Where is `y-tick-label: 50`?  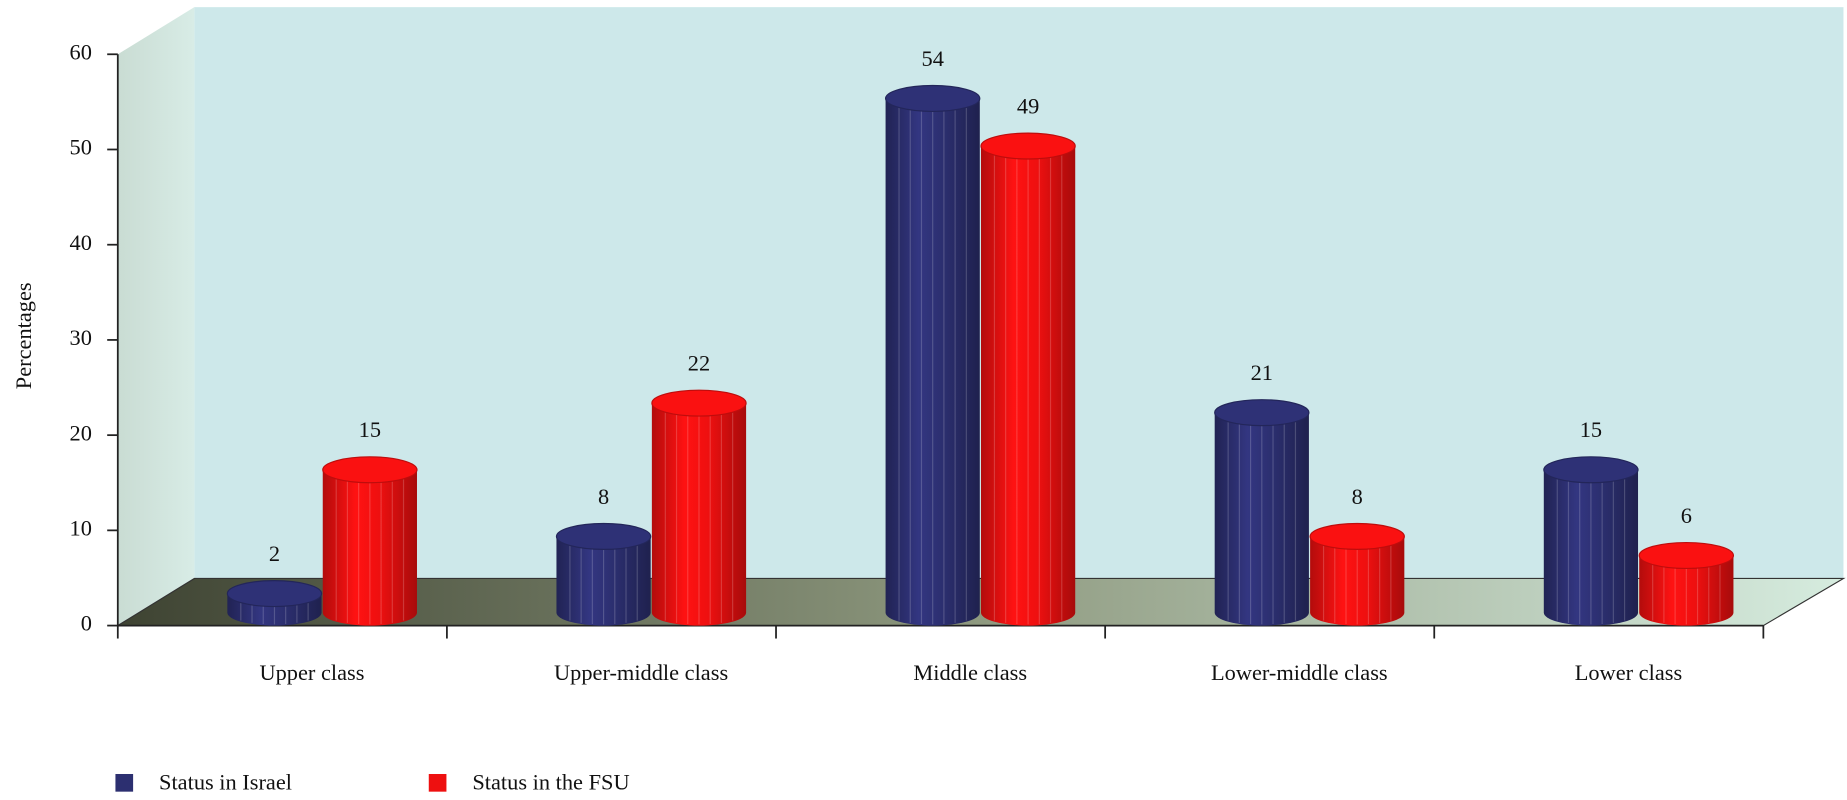 y-tick-label: 50 is located at coordinates (81, 147).